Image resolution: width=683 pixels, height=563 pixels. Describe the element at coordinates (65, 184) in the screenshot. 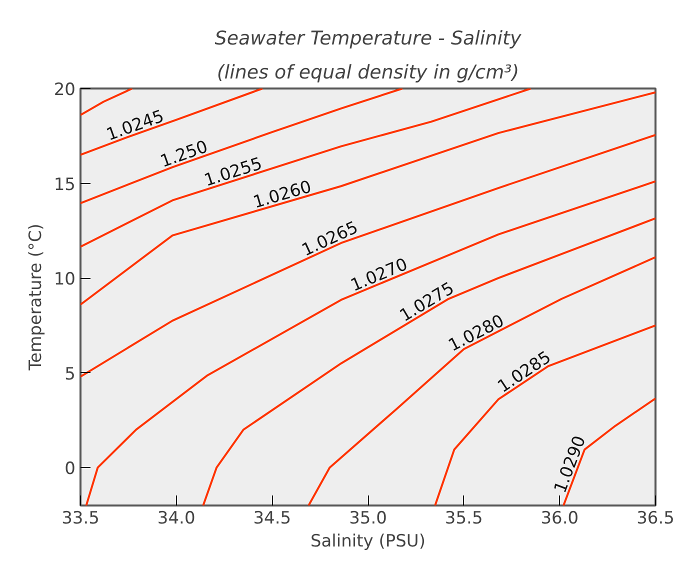

I see `y-tick-label: 15` at that location.